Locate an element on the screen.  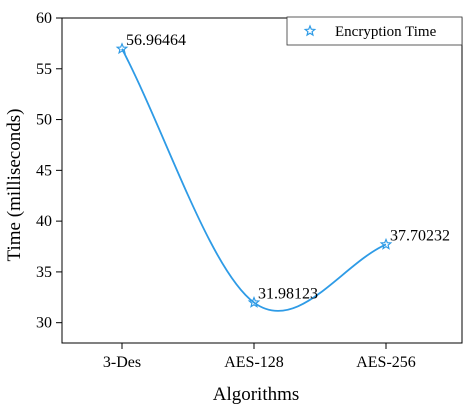
y-axis-ticks: 30 35 40 45 50 55 60 is located at coordinates (49, 171).